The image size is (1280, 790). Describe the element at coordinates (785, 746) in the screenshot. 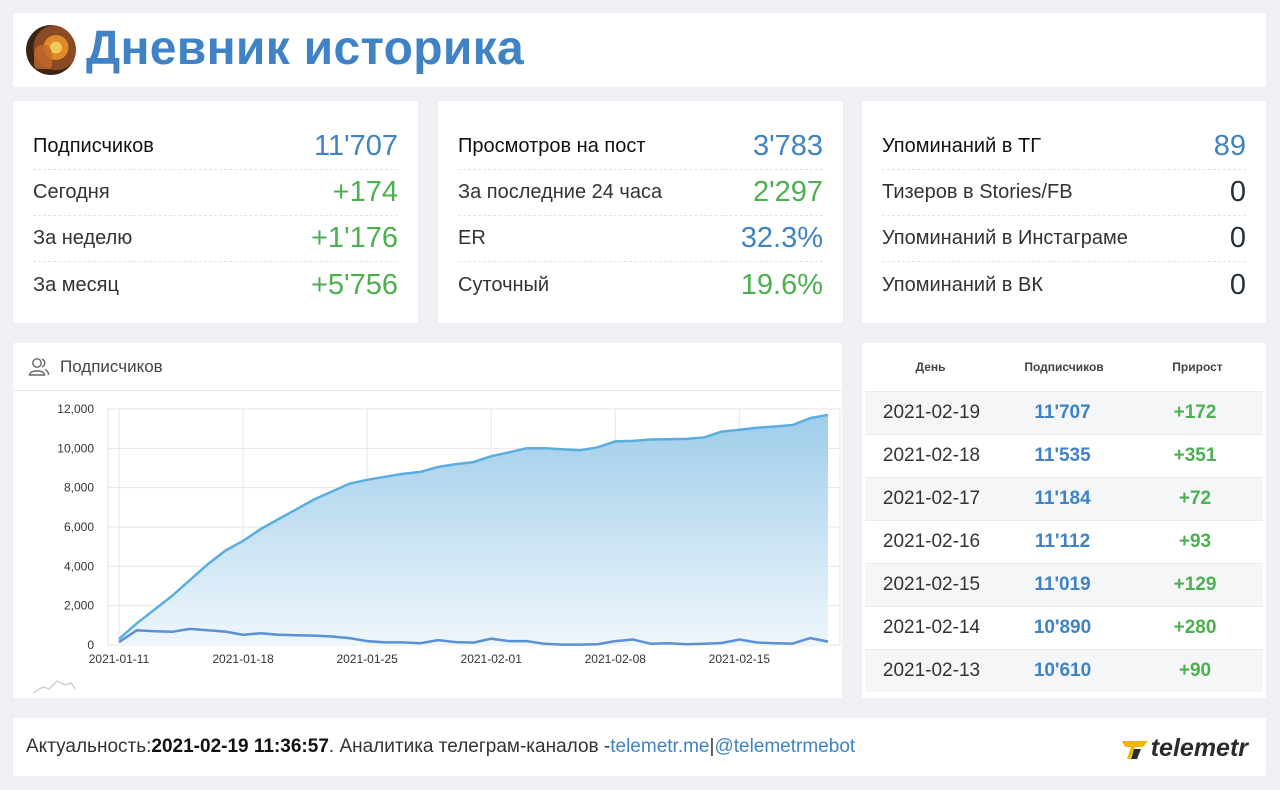

I see `telemetr-bot-link: @telemetrmebot` at that location.